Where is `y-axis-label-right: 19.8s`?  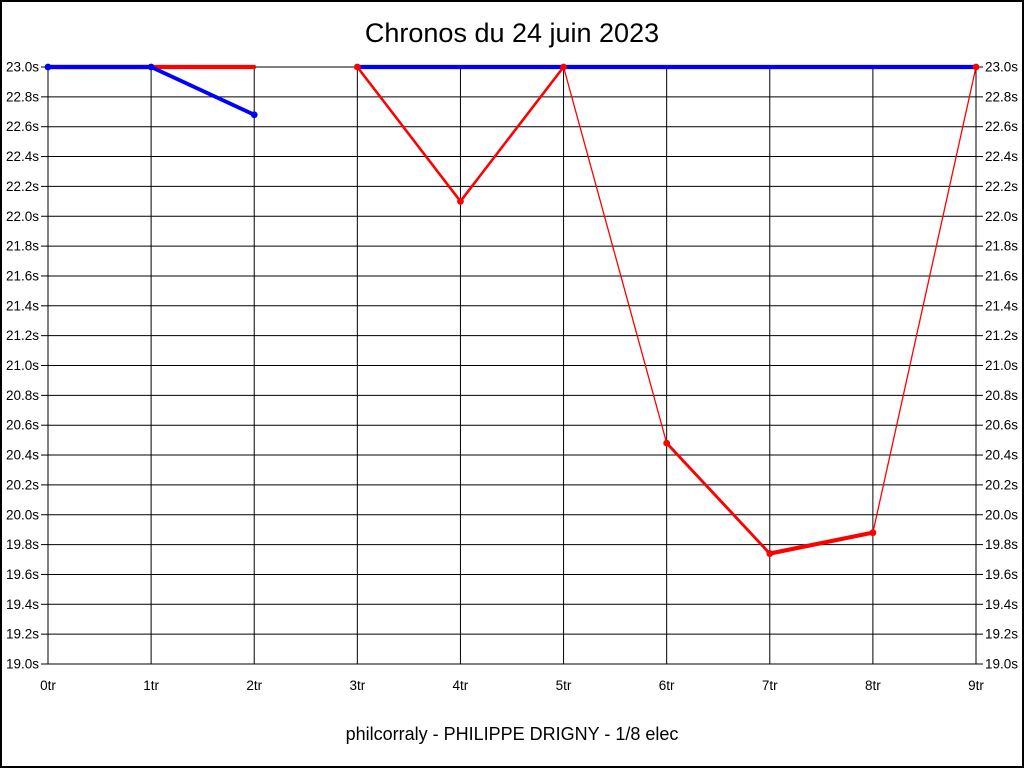 y-axis-label-right: 19.8s is located at coordinates (1001, 544).